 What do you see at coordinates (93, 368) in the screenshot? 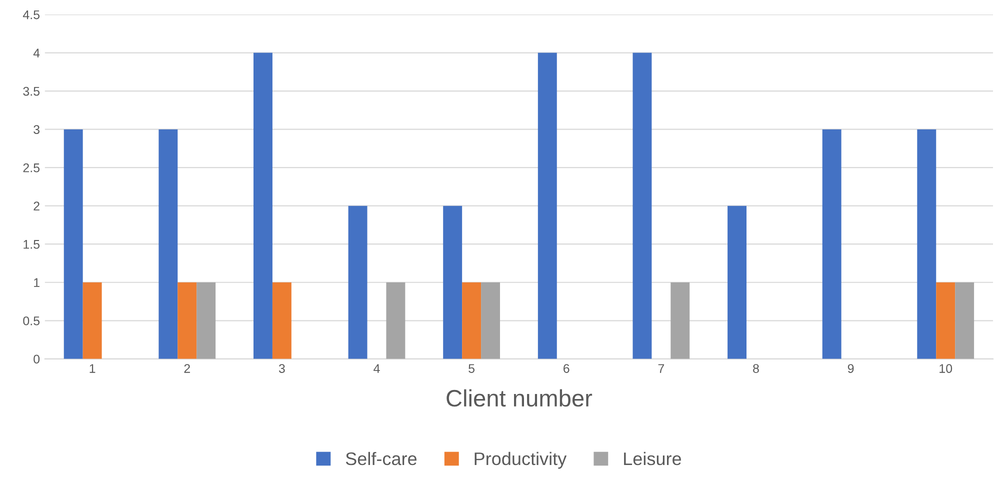
I see `x-tick-label: 1` at bounding box center [93, 368].